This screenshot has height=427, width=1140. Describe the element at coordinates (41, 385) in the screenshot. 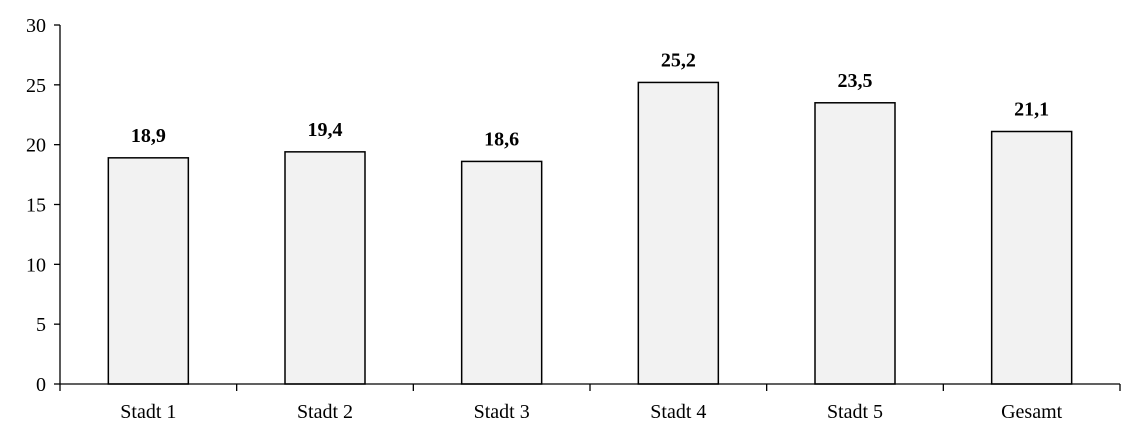

I see `y-tick-label: 0` at that location.